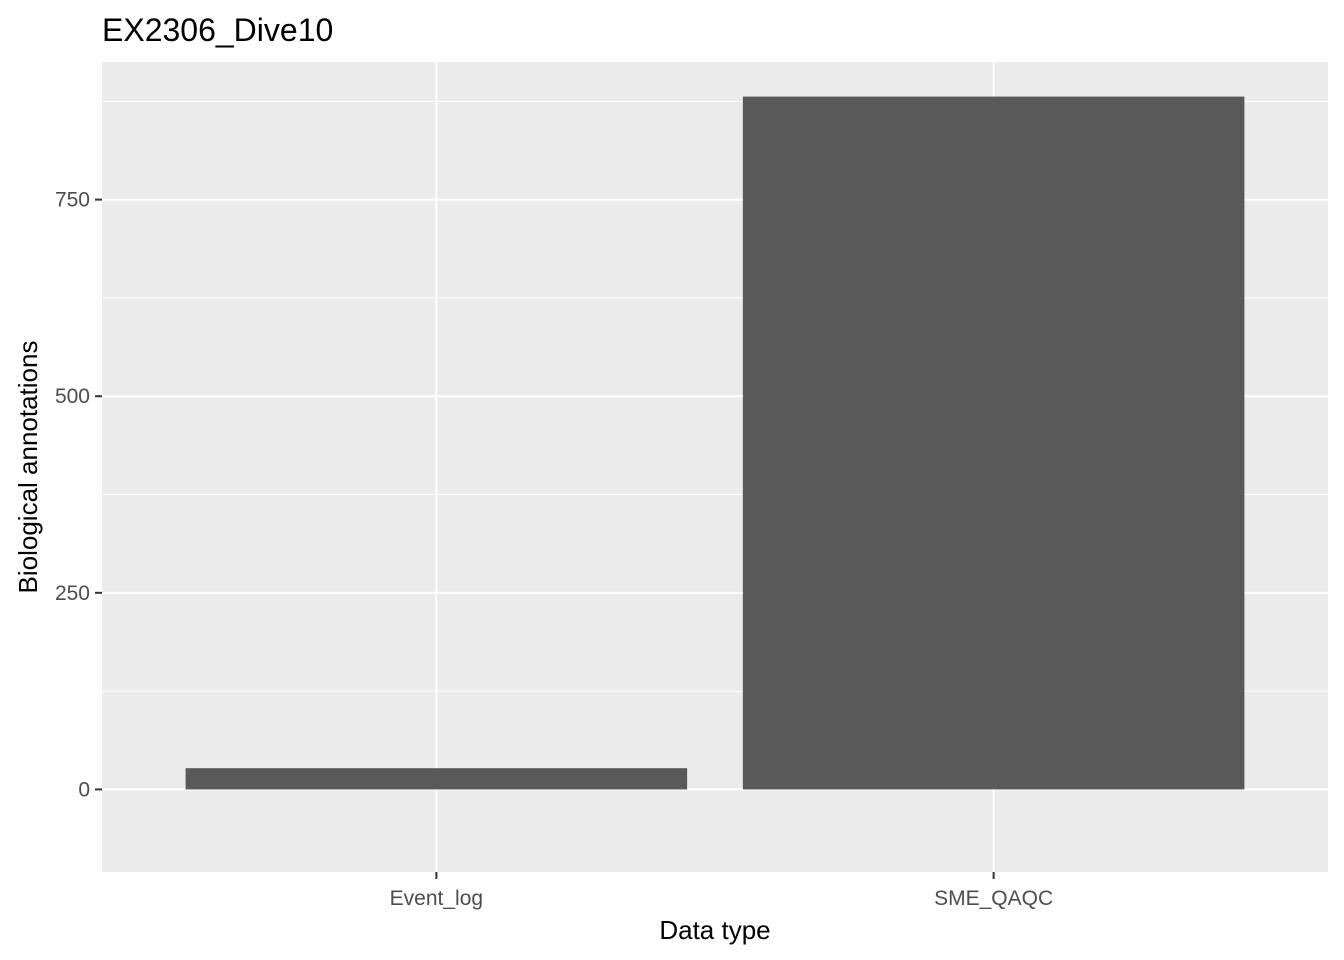  What do you see at coordinates (72, 593) in the screenshot?
I see `y-tick-label: 250` at bounding box center [72, 593].